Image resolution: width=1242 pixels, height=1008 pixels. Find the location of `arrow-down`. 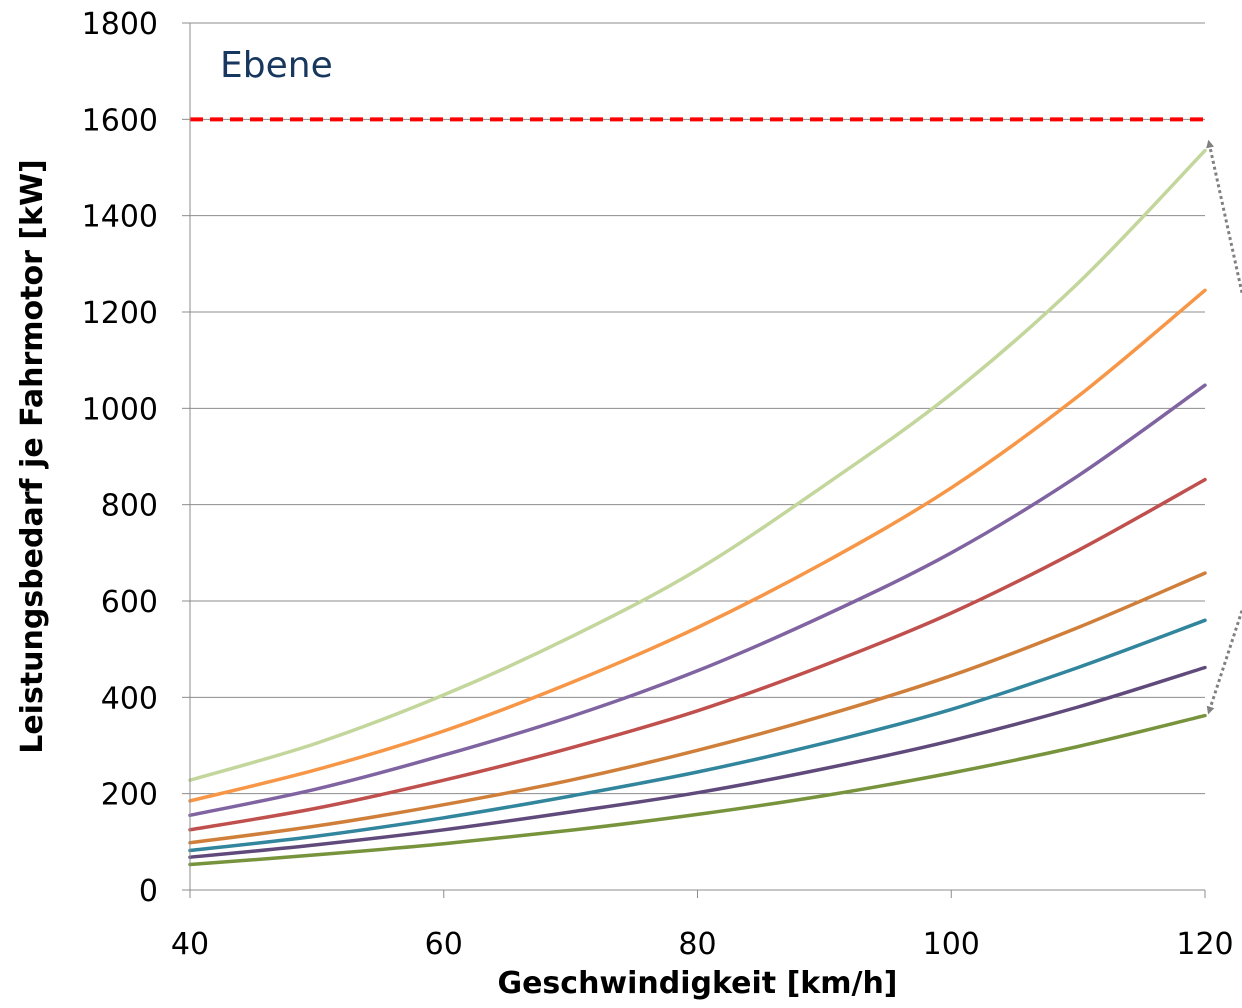

arrow-down is located at coordinates (1224, 662).